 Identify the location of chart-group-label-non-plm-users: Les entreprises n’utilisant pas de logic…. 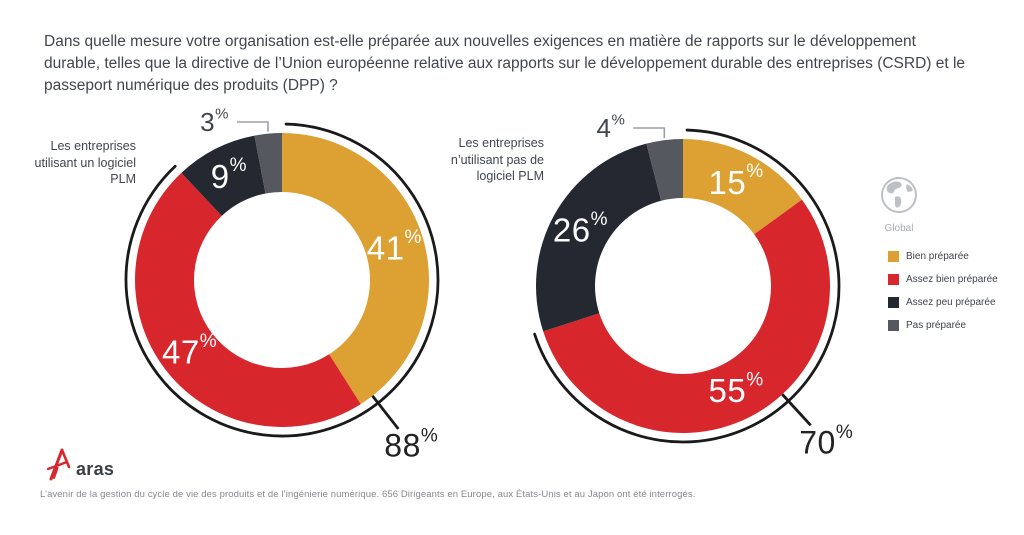
(485, 160).